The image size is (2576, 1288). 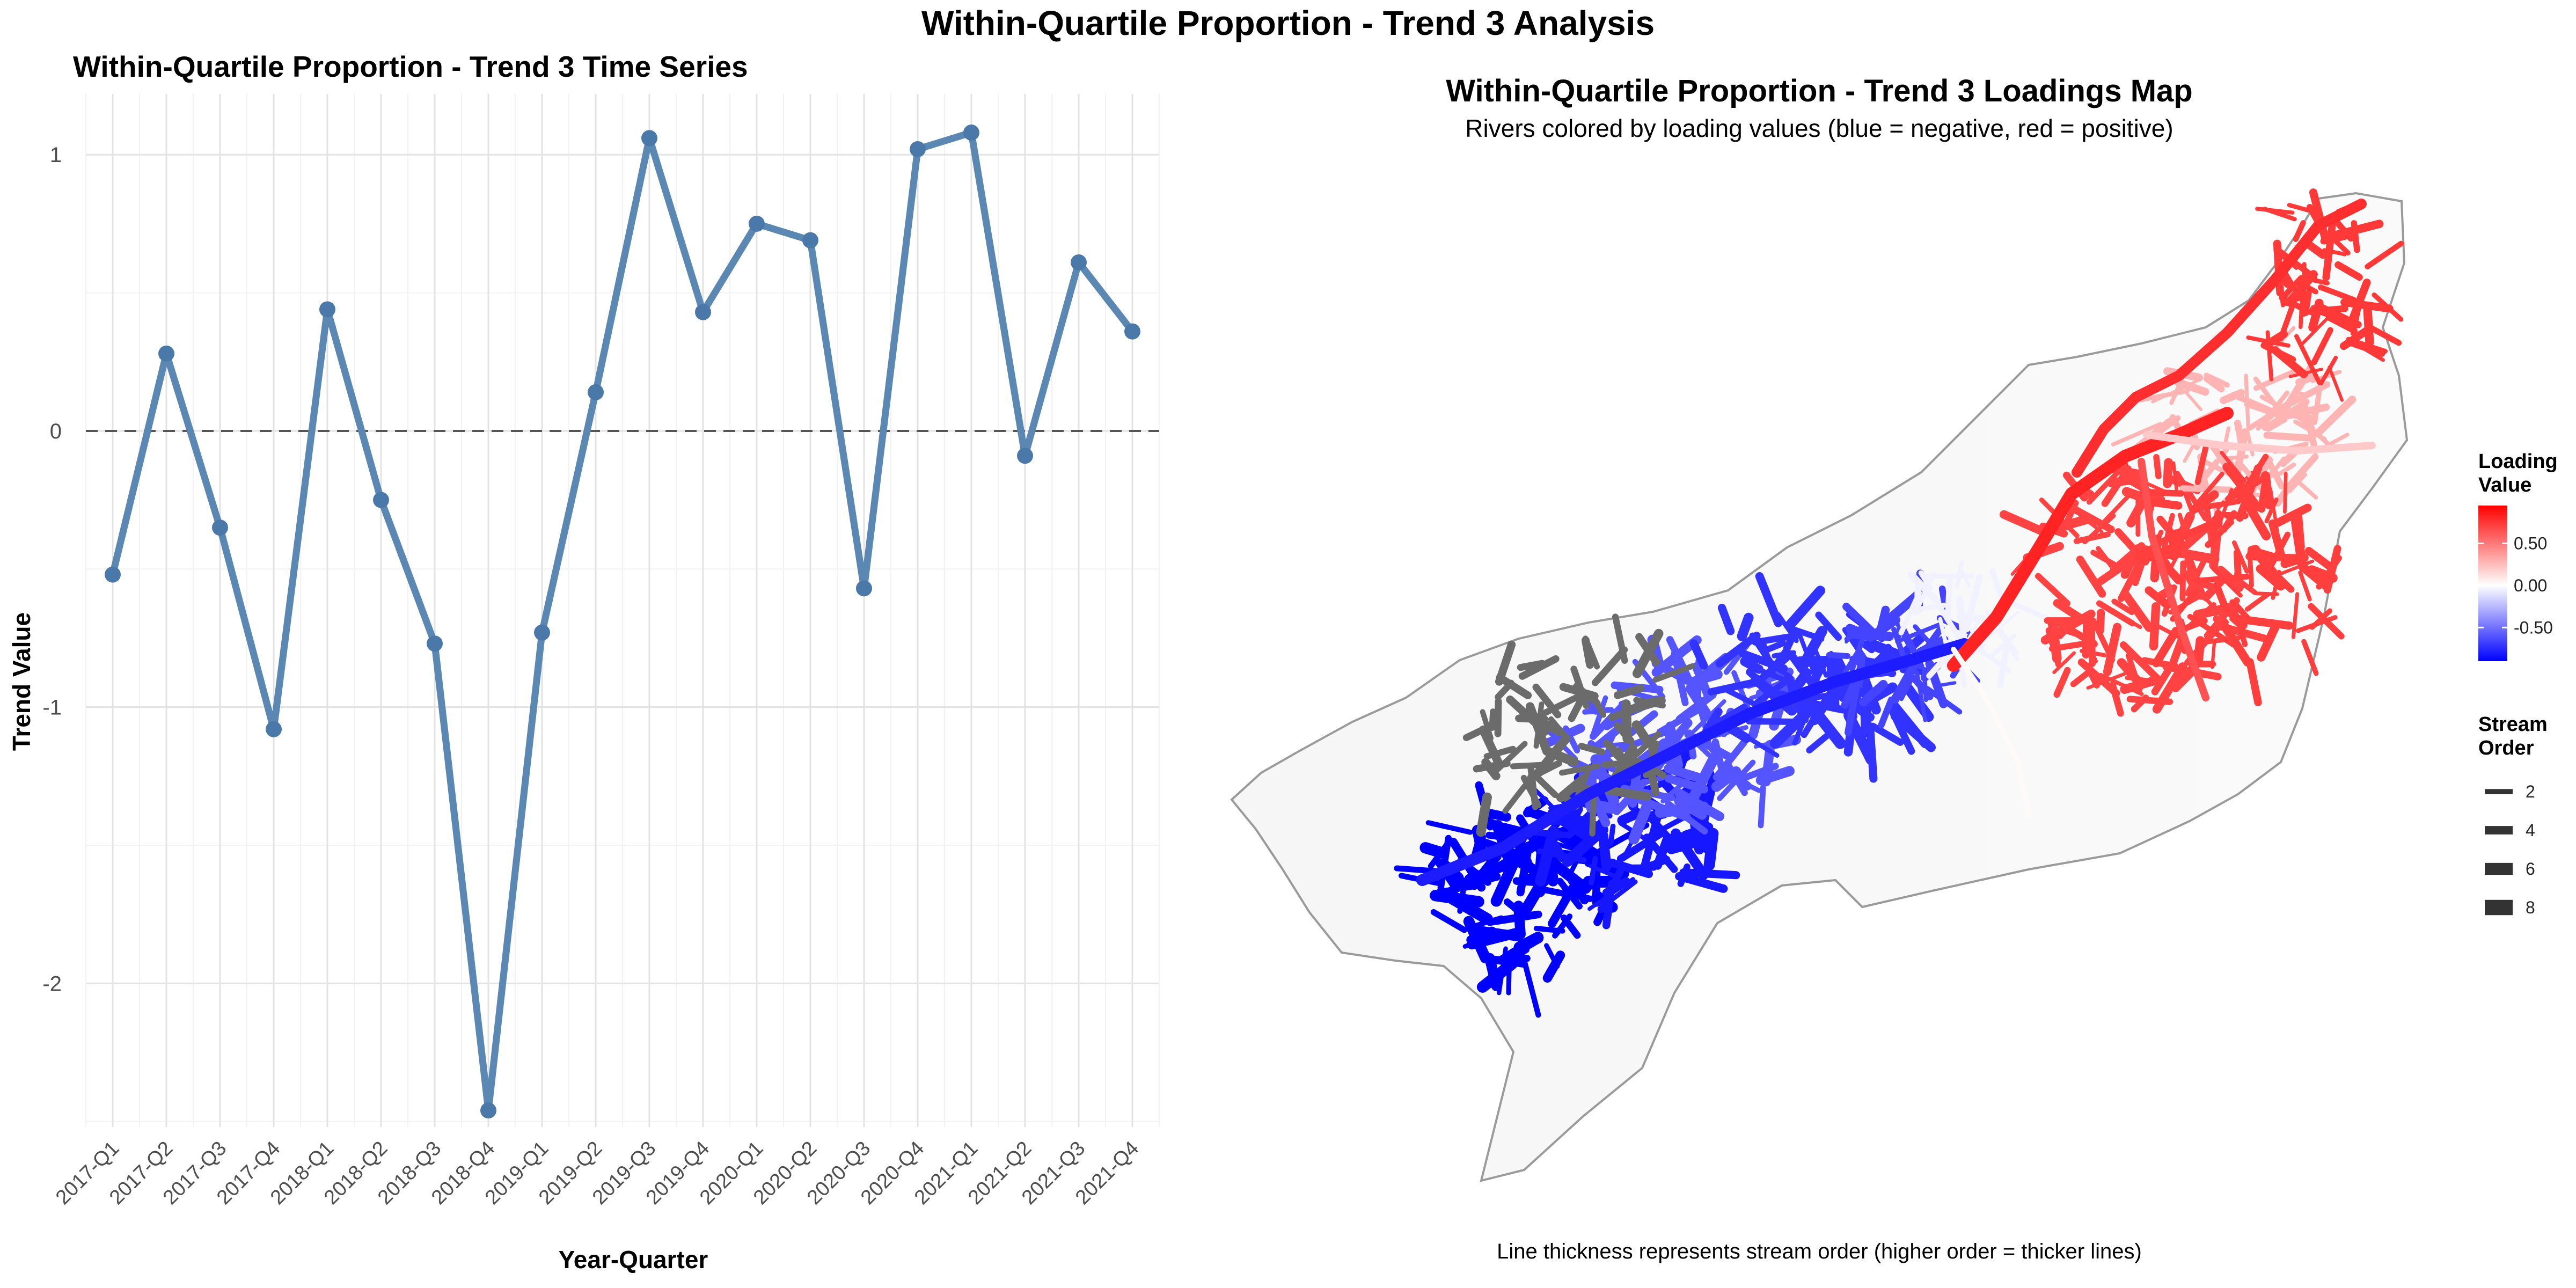 What do you see at coordinates (52, 708) in the screenshot?
I see `y-tick-label: -1` at bounding box center [52, 708].